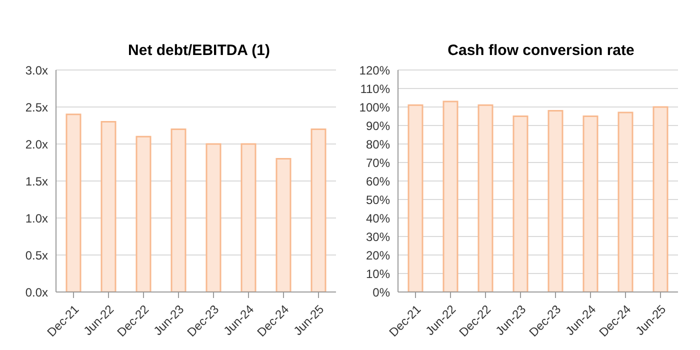 This screenshot has width=700, height=350. What do you see at coordinates (378, 255) in the screenshot?
I see `y-tick-label: 20%` at bounding box center [378, 255].